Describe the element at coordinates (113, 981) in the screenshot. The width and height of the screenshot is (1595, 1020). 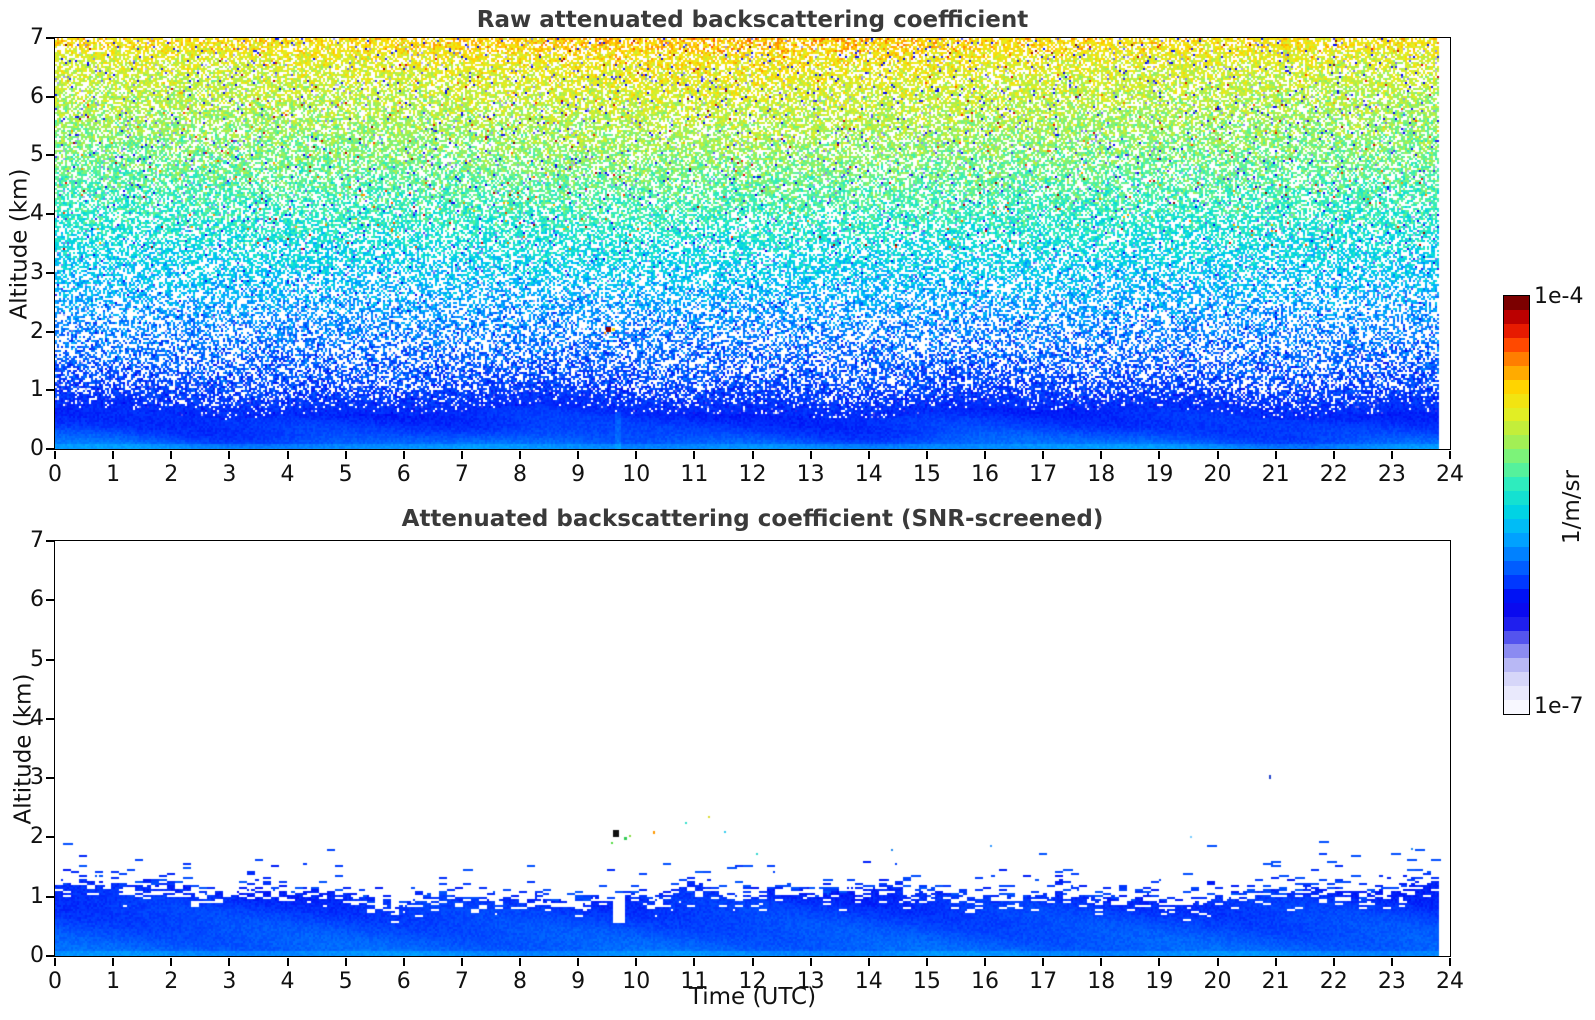
I see `x-tick-label: 1` at that location.